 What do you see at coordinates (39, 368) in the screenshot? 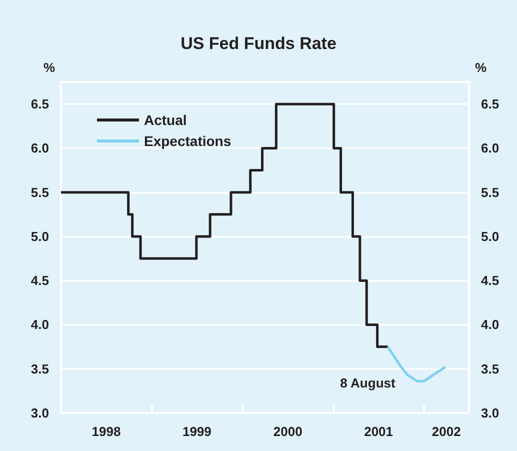
I see `y-tick-label: 3.5` at bounding box center [39, 368].